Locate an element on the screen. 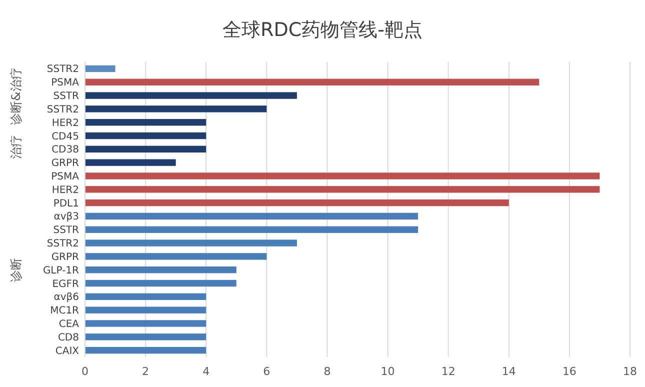 The image size is (645, 387). x-tick-label: 10 is located at coordinates (387, 371).